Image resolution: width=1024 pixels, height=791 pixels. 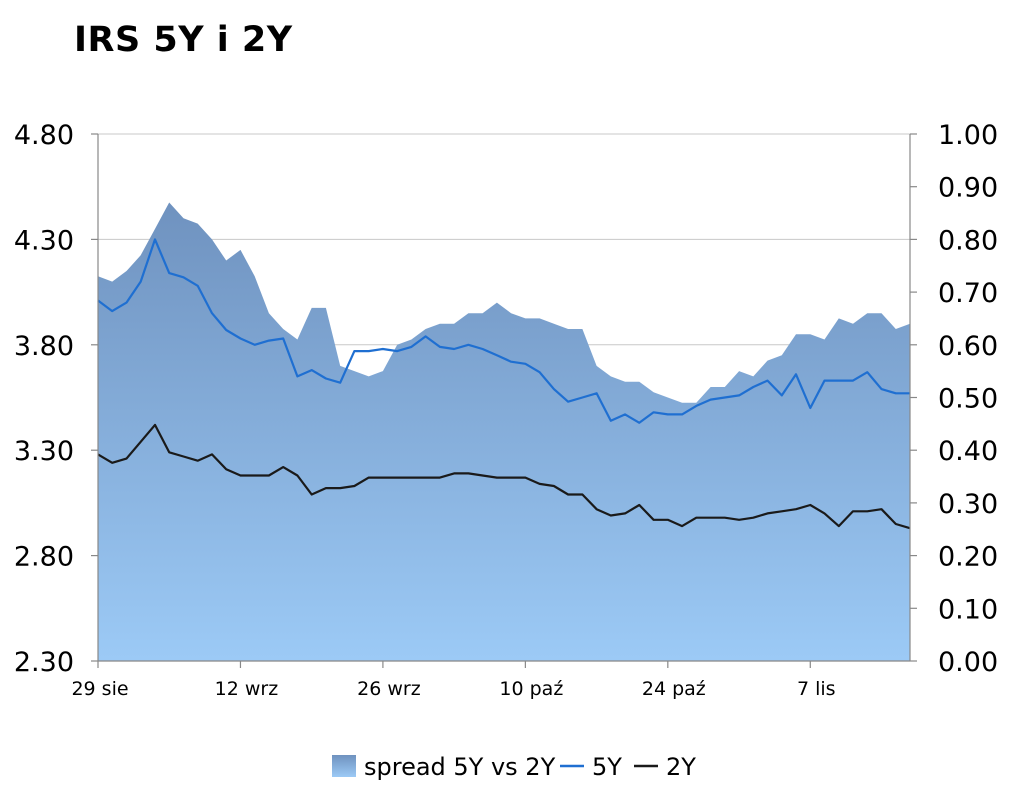 I want to click on x-tick-label: 10 paź, so click(x=531, y=689).